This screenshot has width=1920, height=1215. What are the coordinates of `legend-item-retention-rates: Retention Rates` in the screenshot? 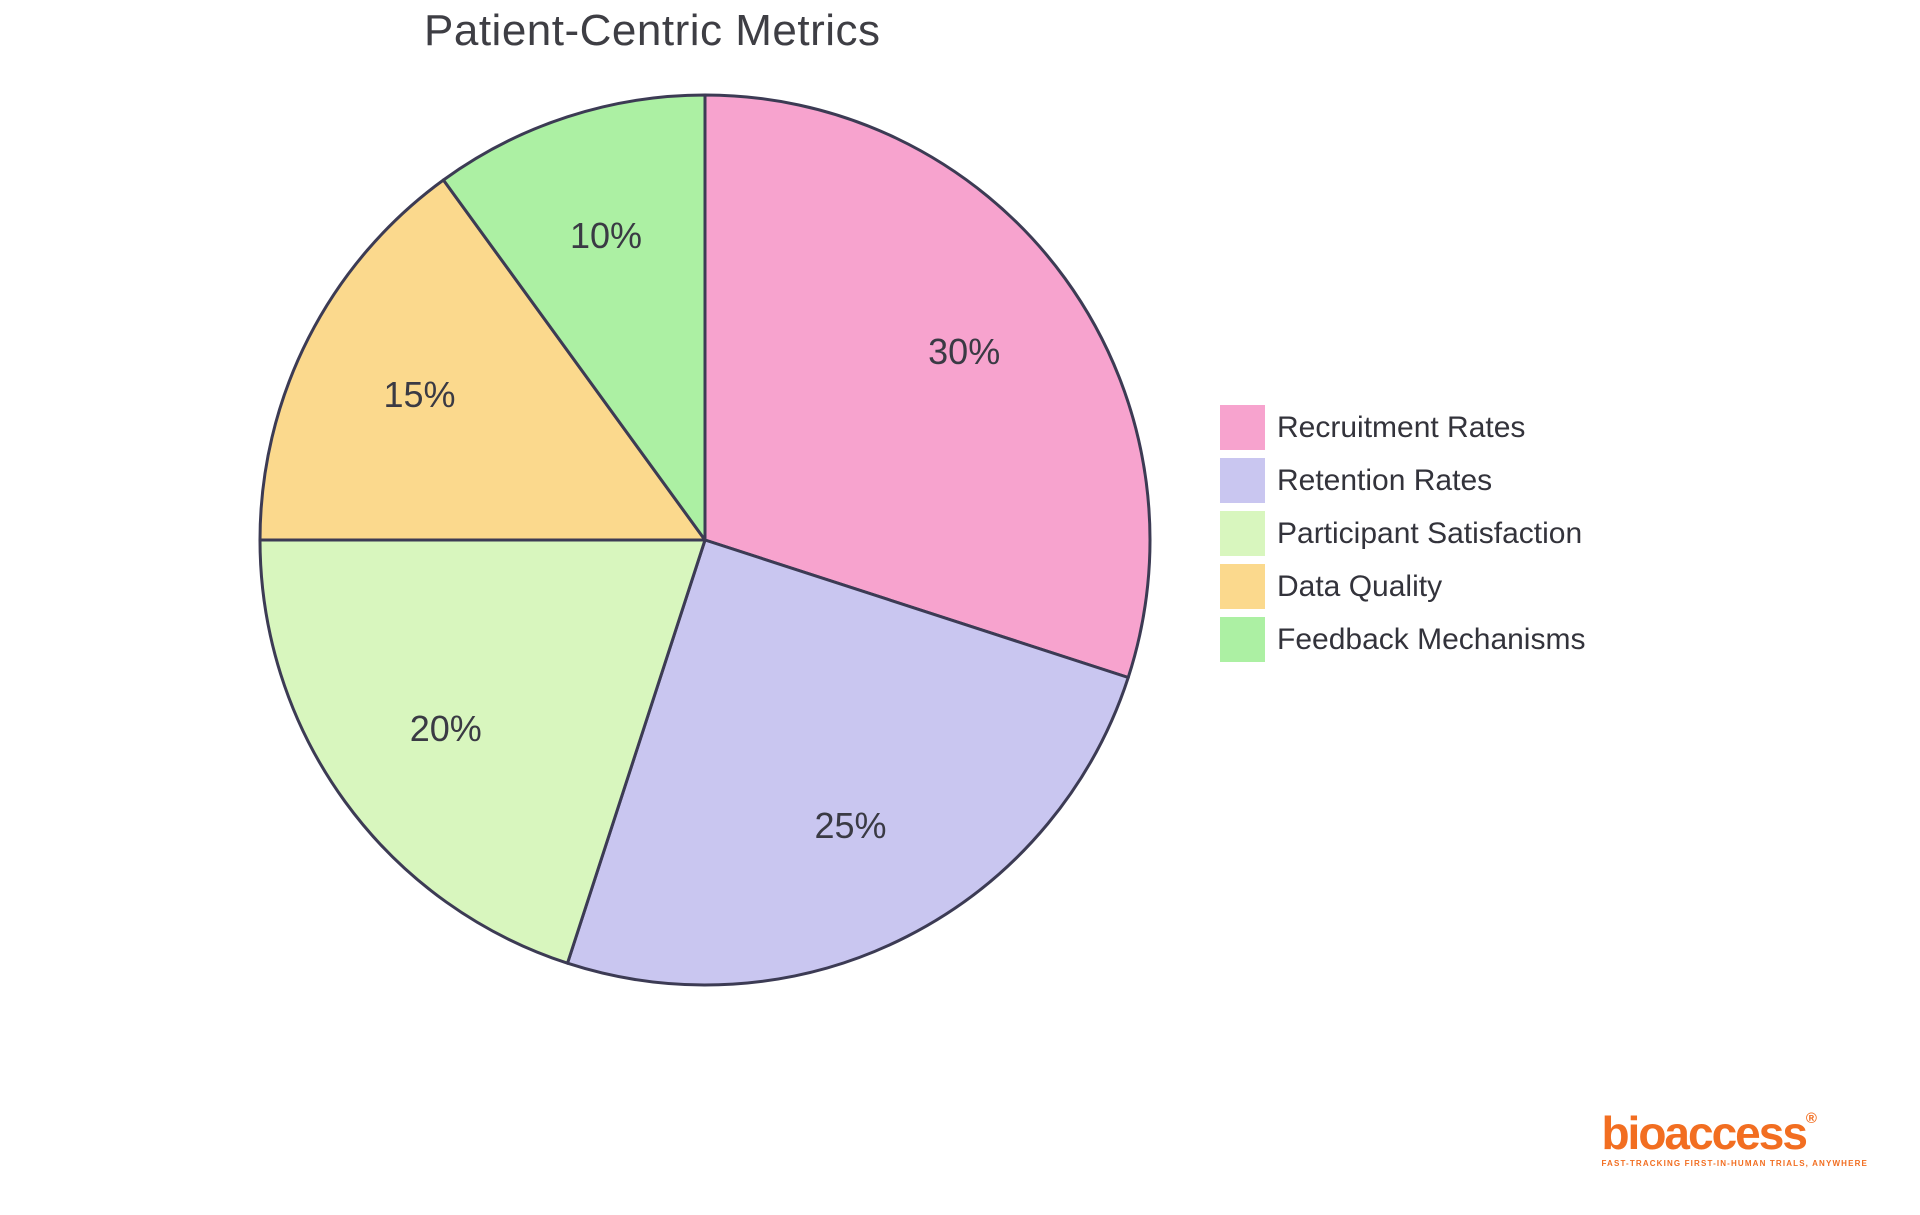 It's located at (1402, 480).